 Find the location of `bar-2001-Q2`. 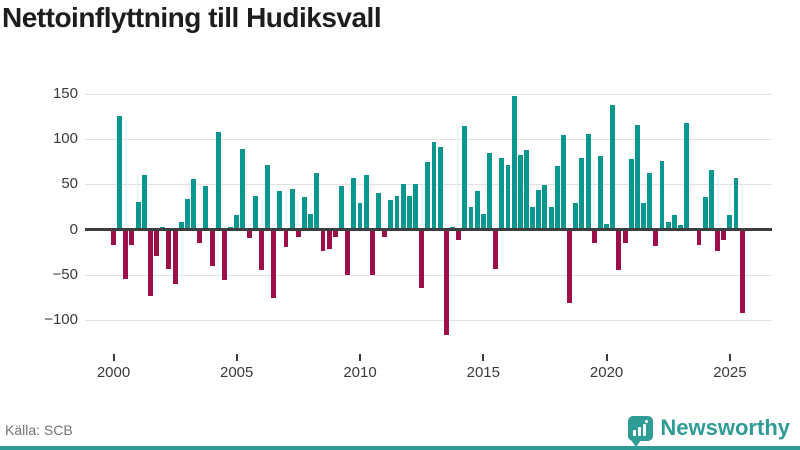

bar-2001-Q2 is located at coordinates (144, 202).